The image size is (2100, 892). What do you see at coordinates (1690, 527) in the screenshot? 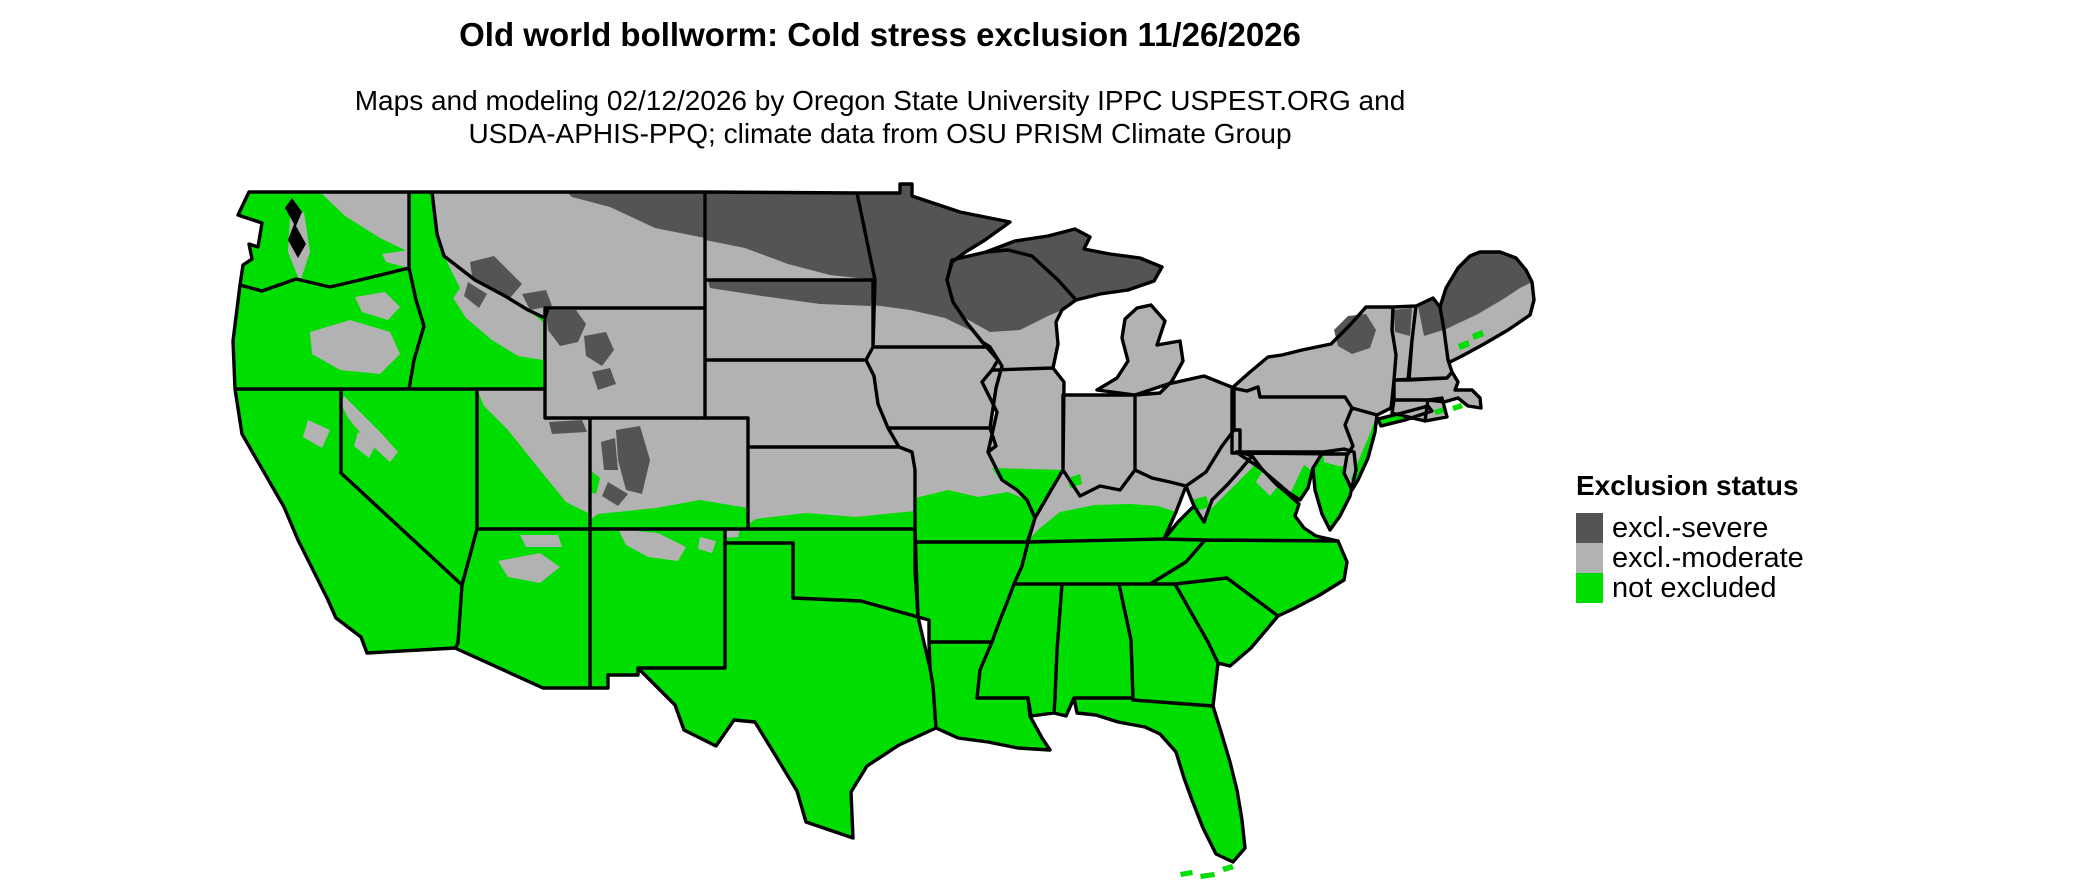
I see `legend-label-severe: excl.-severe` at bounding box center [1690, 527].